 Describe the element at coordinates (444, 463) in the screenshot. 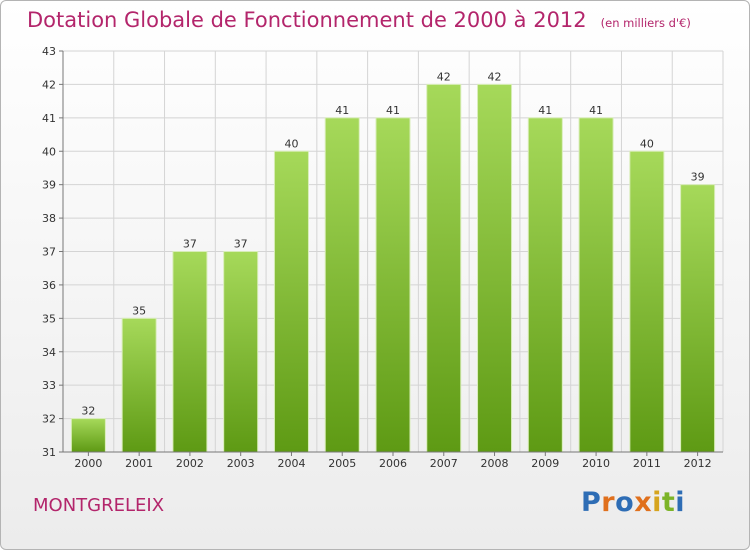

I see `x-tick-label: 2007` at that location.